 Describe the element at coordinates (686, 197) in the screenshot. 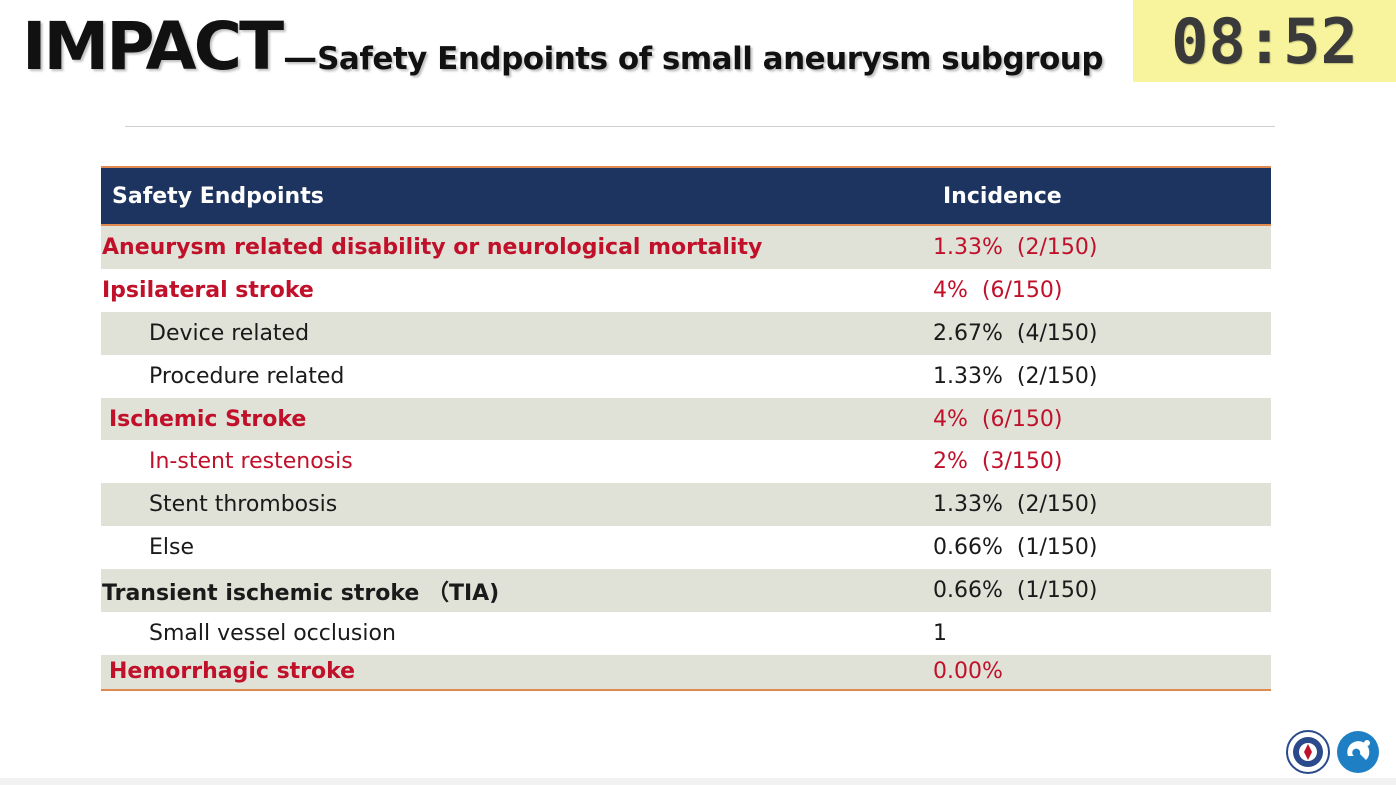

I see `table-header: Safety Endpoints Incidence` at that location.